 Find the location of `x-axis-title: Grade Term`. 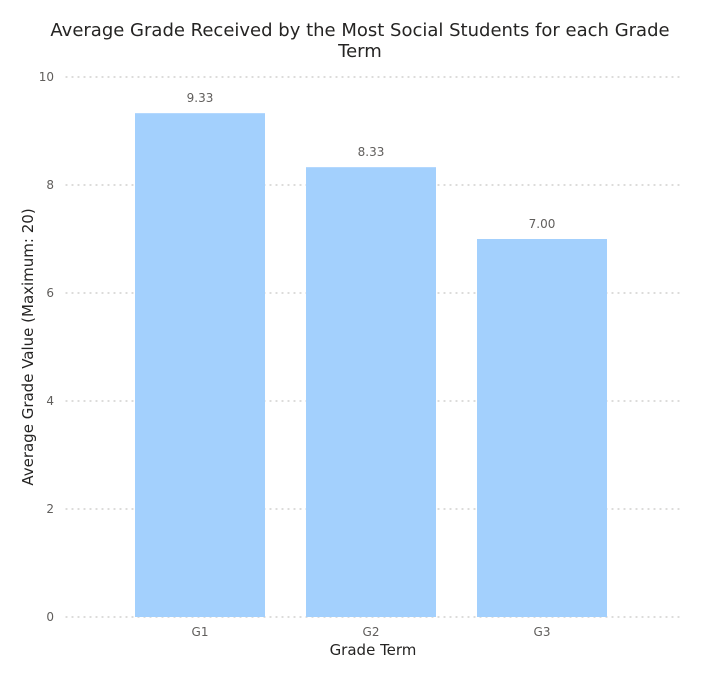

x-axis-title: Grade Term is located at coordinates (373, 650).